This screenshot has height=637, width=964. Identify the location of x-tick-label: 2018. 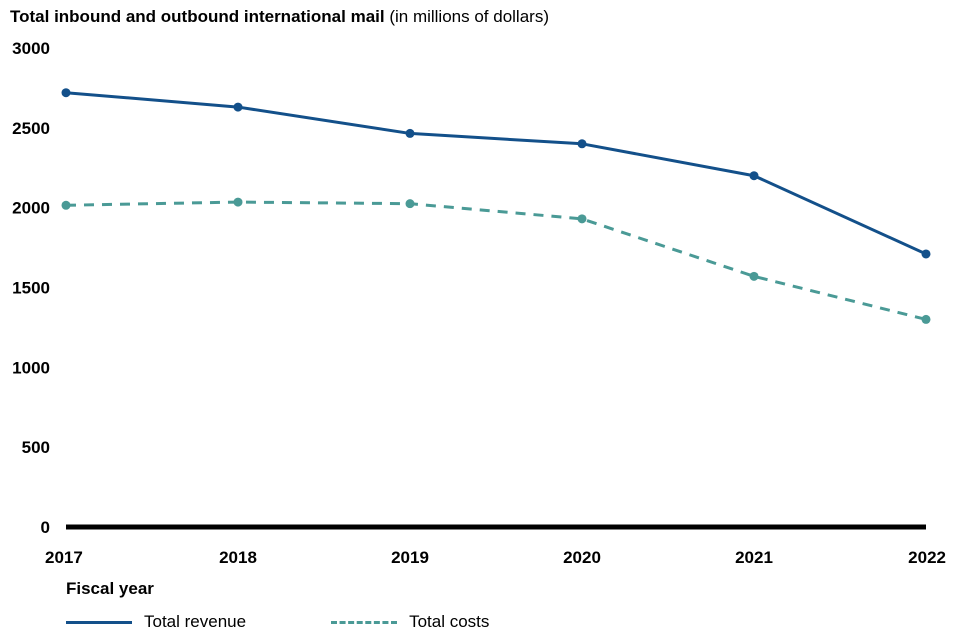
(238, 557).